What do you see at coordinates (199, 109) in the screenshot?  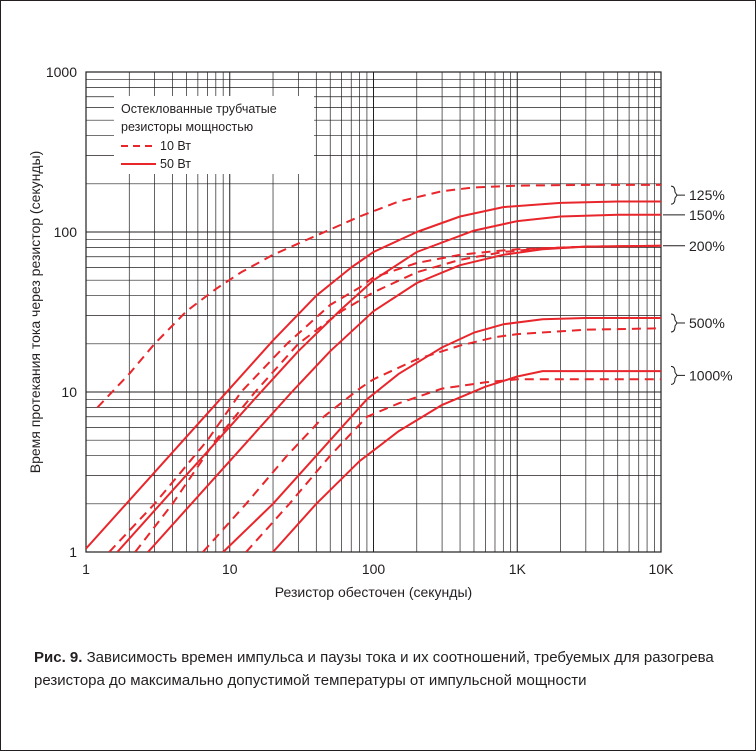 I see `legend-title-line-1: Остеклованные трубчатые` at bounding box center [199, 109].